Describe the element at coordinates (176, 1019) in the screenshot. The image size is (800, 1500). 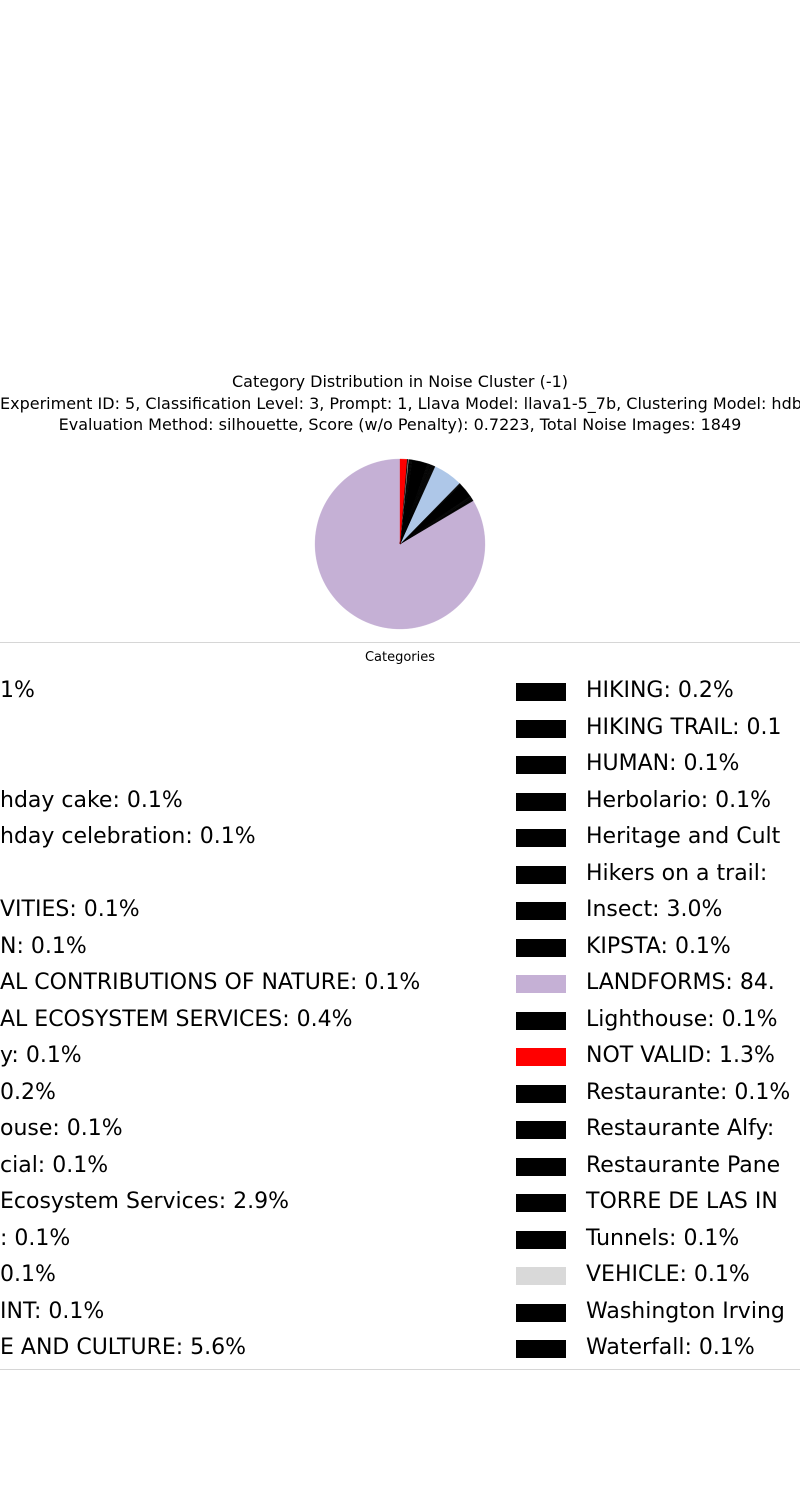
I see `legend-label: AL ECOSYSTEM SERVICES: 0.4%` at that location.